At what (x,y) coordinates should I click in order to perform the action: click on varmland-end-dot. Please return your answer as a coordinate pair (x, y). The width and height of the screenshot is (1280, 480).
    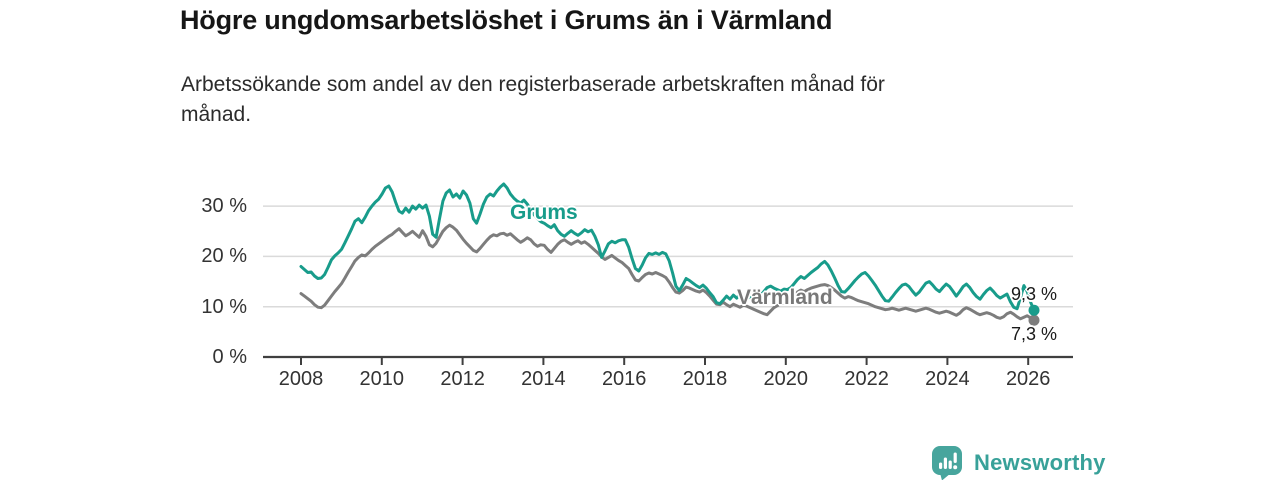
    Looking at the image, I should click on (1034, 320).